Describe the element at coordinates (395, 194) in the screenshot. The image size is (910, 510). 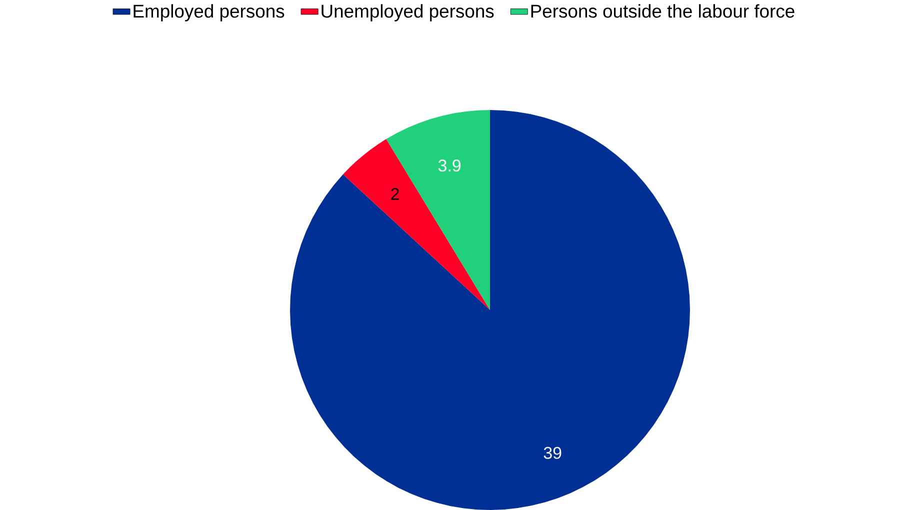
I see `data-label: 2` at that location.